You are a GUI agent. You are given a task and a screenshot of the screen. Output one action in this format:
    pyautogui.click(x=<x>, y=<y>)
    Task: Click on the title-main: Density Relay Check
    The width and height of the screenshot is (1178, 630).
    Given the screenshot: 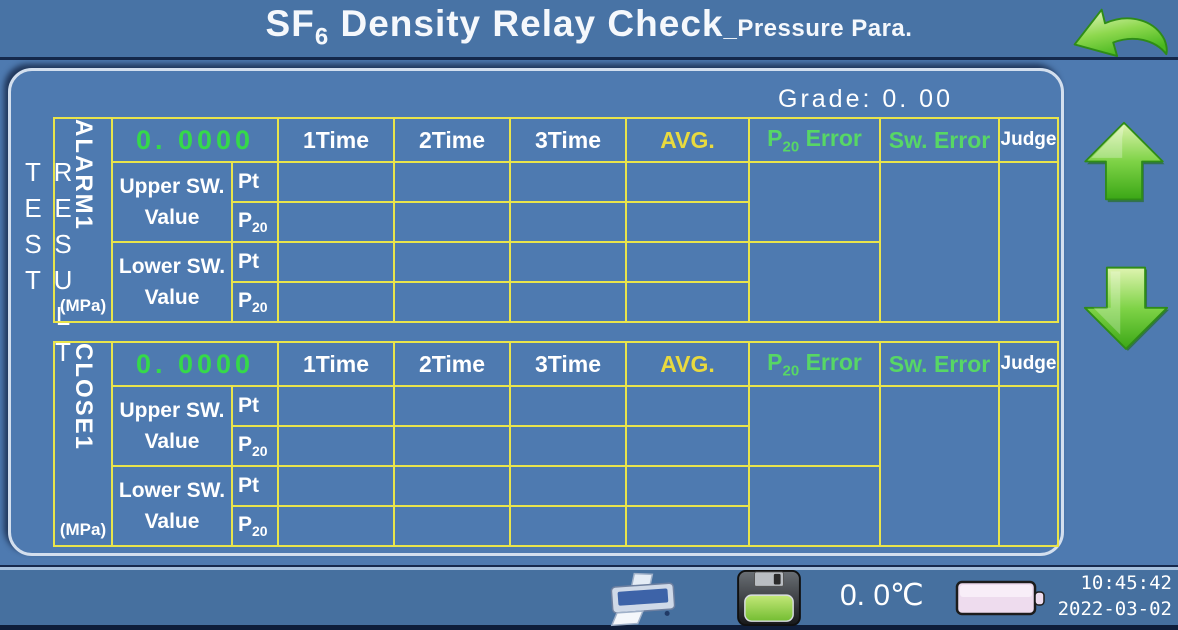 What is the action you would take?
    pyautogui.click(x=526, y=23)
    